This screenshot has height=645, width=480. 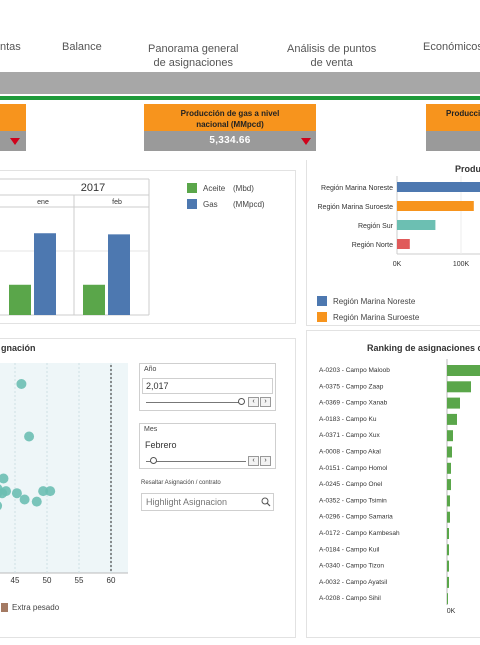 What do you see at coordinates (351, 566) in the screenshot?
I see `ranking-label: A-0340 - Campo Tizon` at bounding box center [351, 566].